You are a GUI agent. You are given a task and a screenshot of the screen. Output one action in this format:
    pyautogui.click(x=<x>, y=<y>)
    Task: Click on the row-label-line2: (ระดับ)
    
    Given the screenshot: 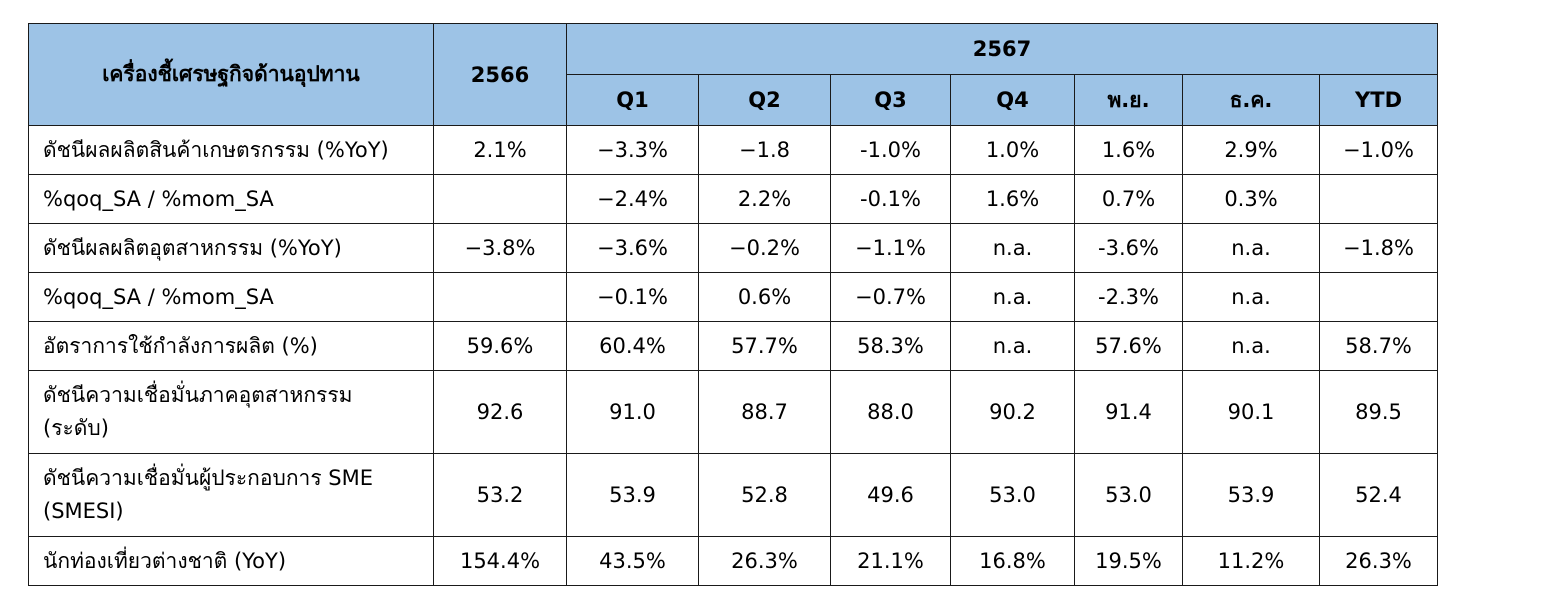 What is the action you would take?
    pyautogui.click(x=76, y=428)
    